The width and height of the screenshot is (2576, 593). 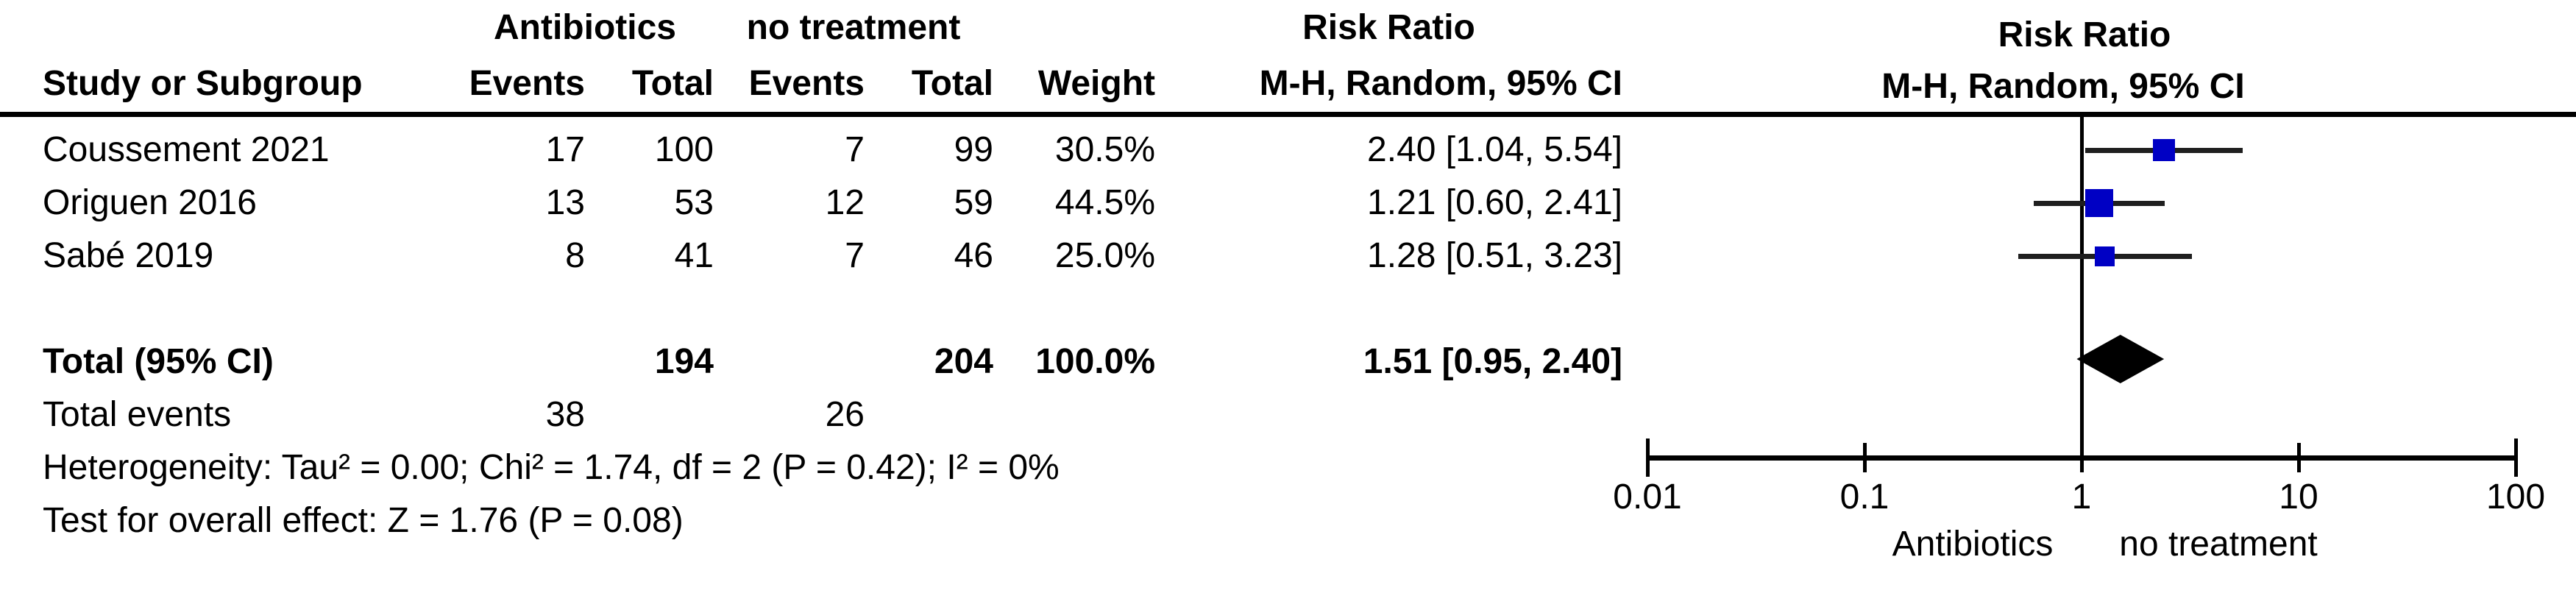 I want to click on estimate-ci: 2.40 [1.04, 5.54], so click(x=1494, y=149).